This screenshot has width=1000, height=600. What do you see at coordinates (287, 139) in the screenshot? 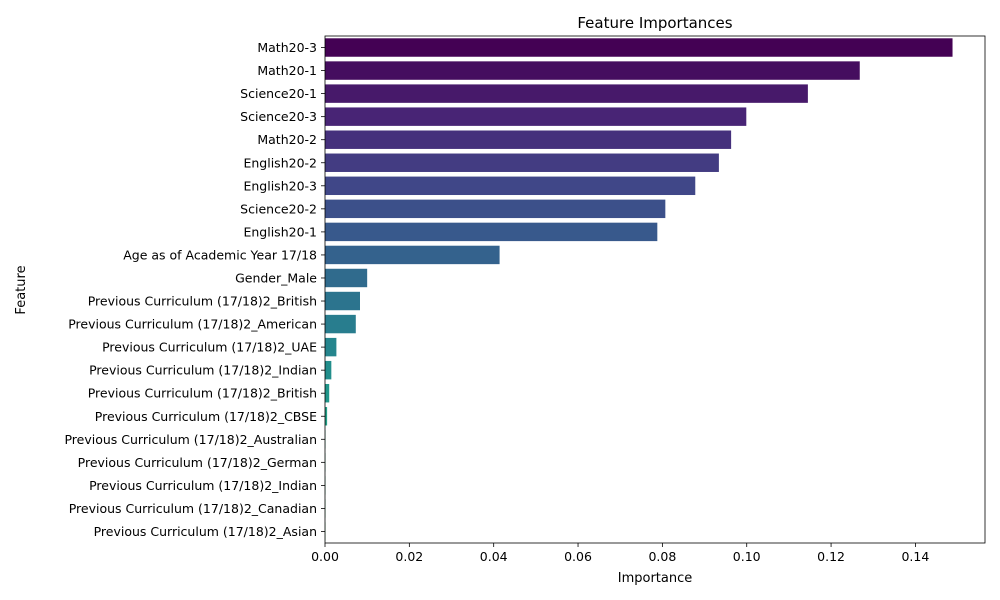
I see `y-tick-label: Math20-2` at bounding box center [287, 139].